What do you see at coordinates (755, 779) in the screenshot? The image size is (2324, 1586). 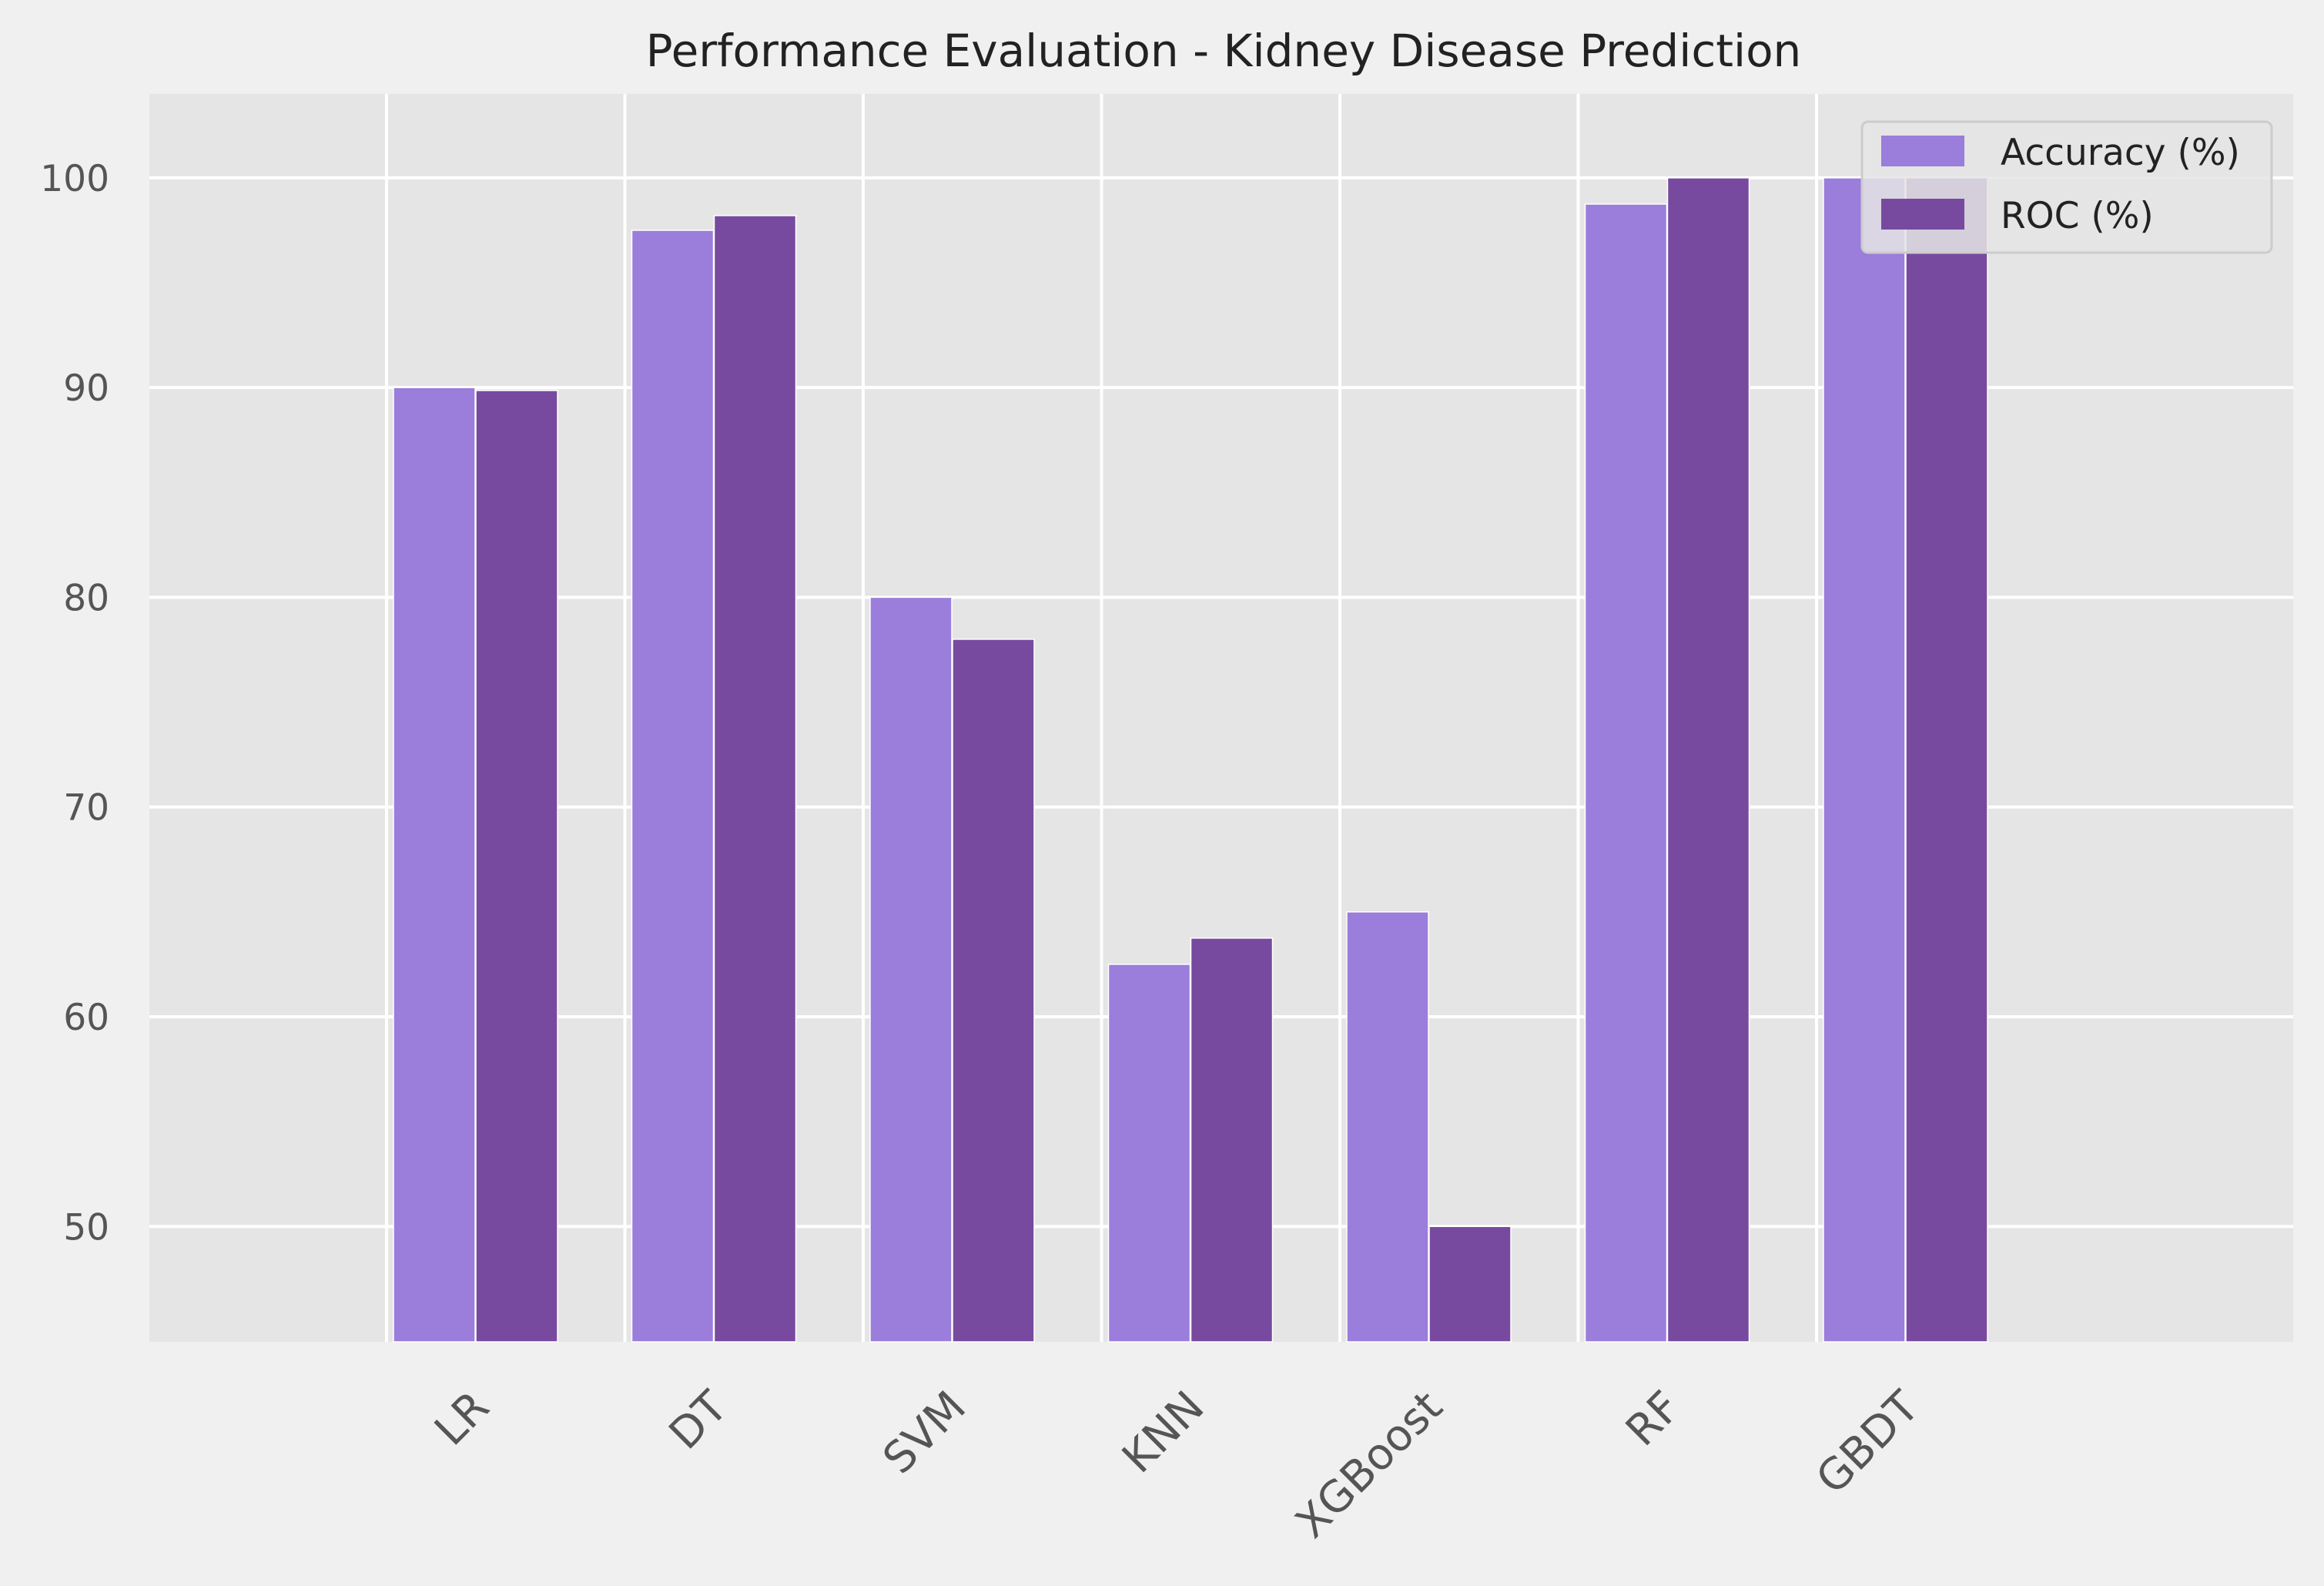 I see `bar-roc-dt` at bounding box center [755, 779].